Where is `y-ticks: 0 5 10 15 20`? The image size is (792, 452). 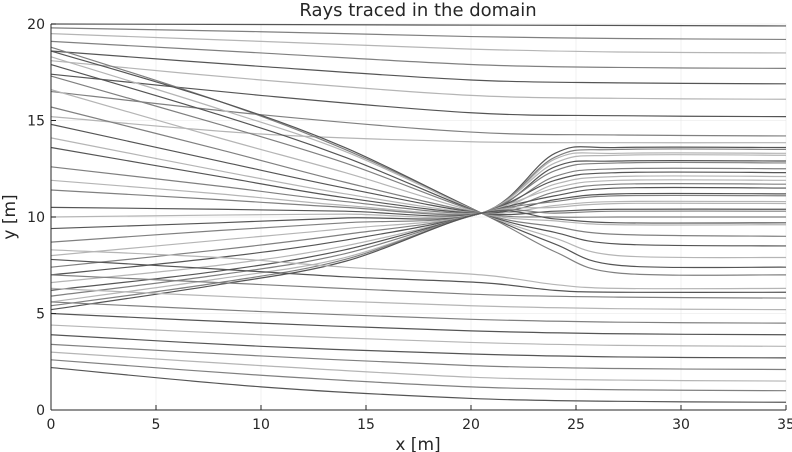 y-ticks: 0 5 10 15 20 is located at coordinates (41, 218).